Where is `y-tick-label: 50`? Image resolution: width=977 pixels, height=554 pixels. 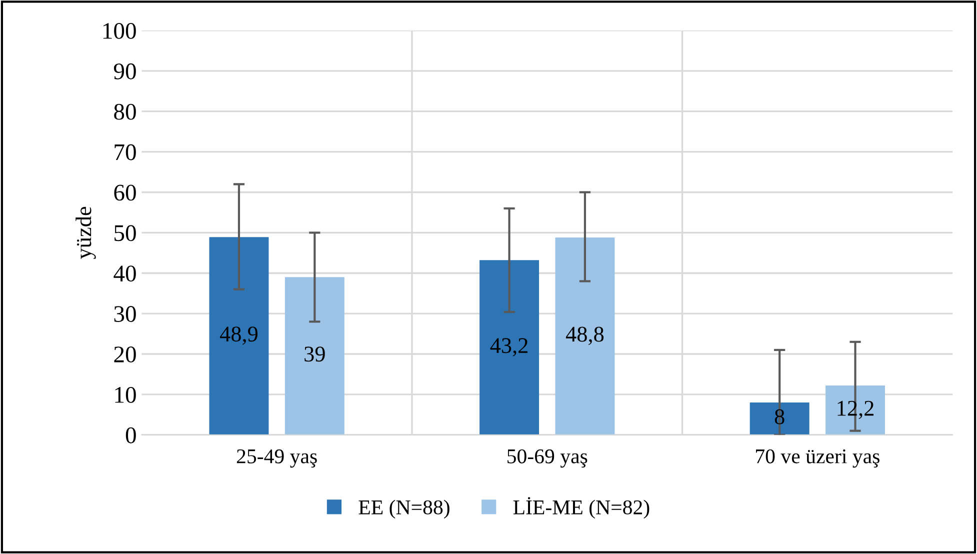 y-tick-label: 50 is located at coordinates (125, 233).